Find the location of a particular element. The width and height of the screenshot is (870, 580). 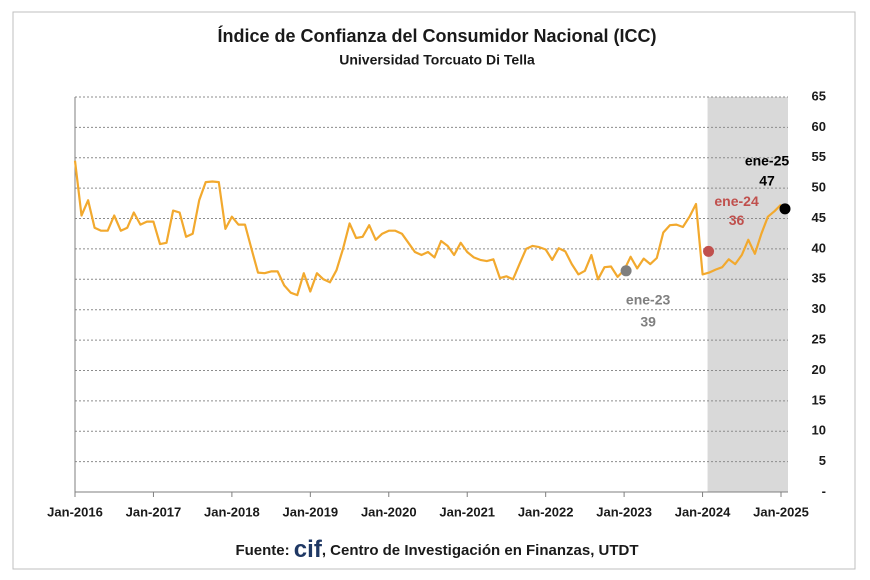

y-tick-label: 30 is located at coordinates (819, 308).